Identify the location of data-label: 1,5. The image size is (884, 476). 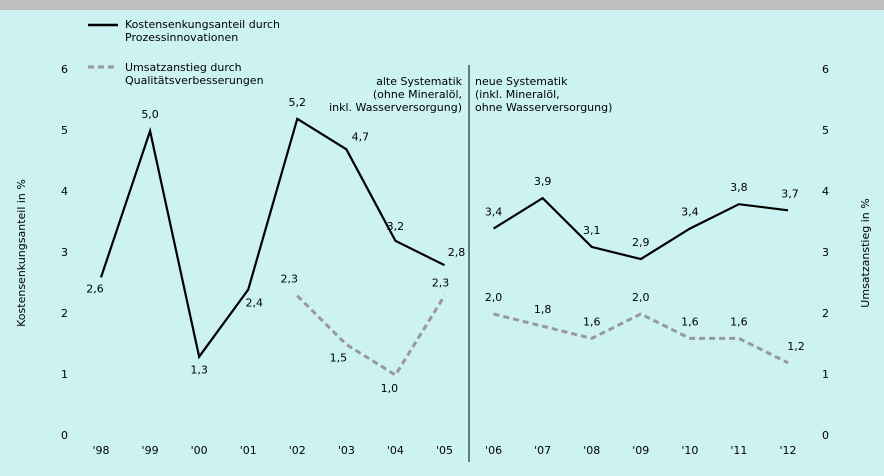
(339, 358).